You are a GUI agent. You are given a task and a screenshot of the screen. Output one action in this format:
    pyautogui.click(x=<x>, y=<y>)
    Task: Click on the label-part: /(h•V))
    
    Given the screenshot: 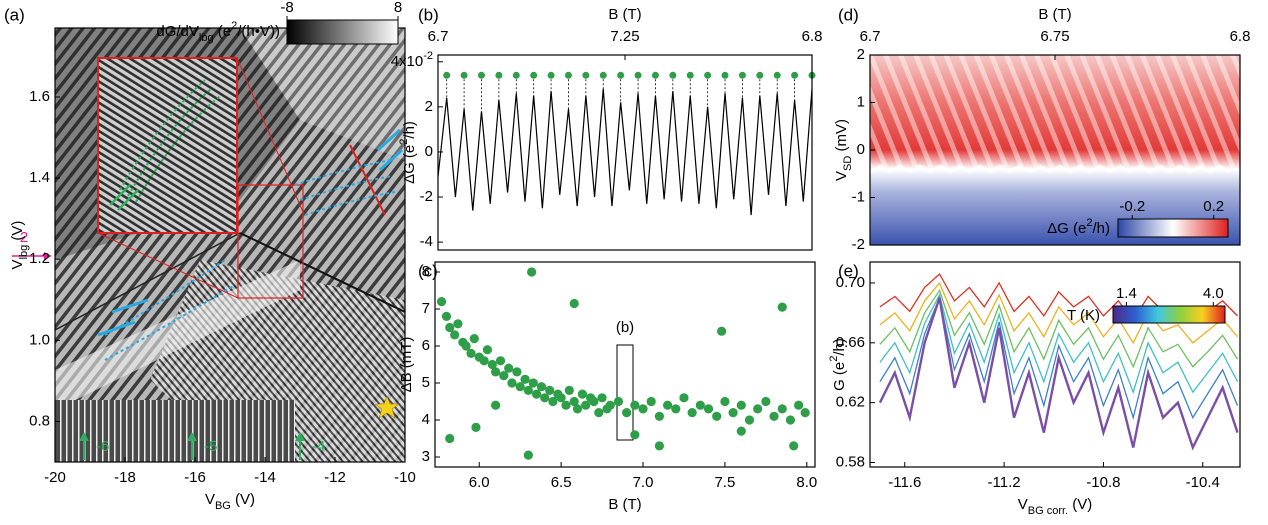 What is the action you would take?
    pyautogui.click(x=258, y=31)
    